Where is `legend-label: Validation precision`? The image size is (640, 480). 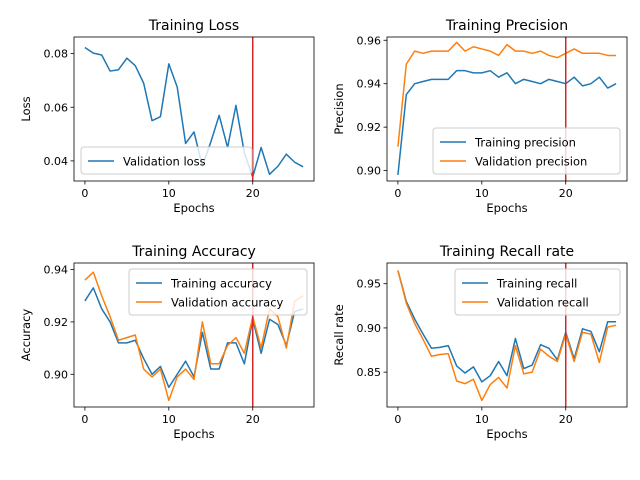 legend-label: Validation precision is located at coordinates (531, 162).